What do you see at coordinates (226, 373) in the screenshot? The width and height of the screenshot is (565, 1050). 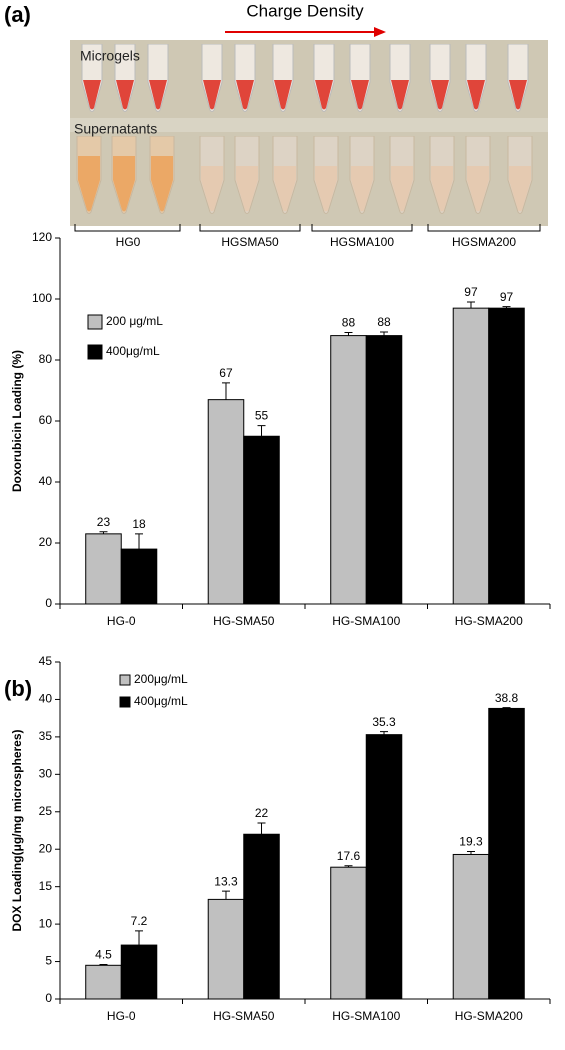 I see `value-label: 67` at bounding box center [226, 373].